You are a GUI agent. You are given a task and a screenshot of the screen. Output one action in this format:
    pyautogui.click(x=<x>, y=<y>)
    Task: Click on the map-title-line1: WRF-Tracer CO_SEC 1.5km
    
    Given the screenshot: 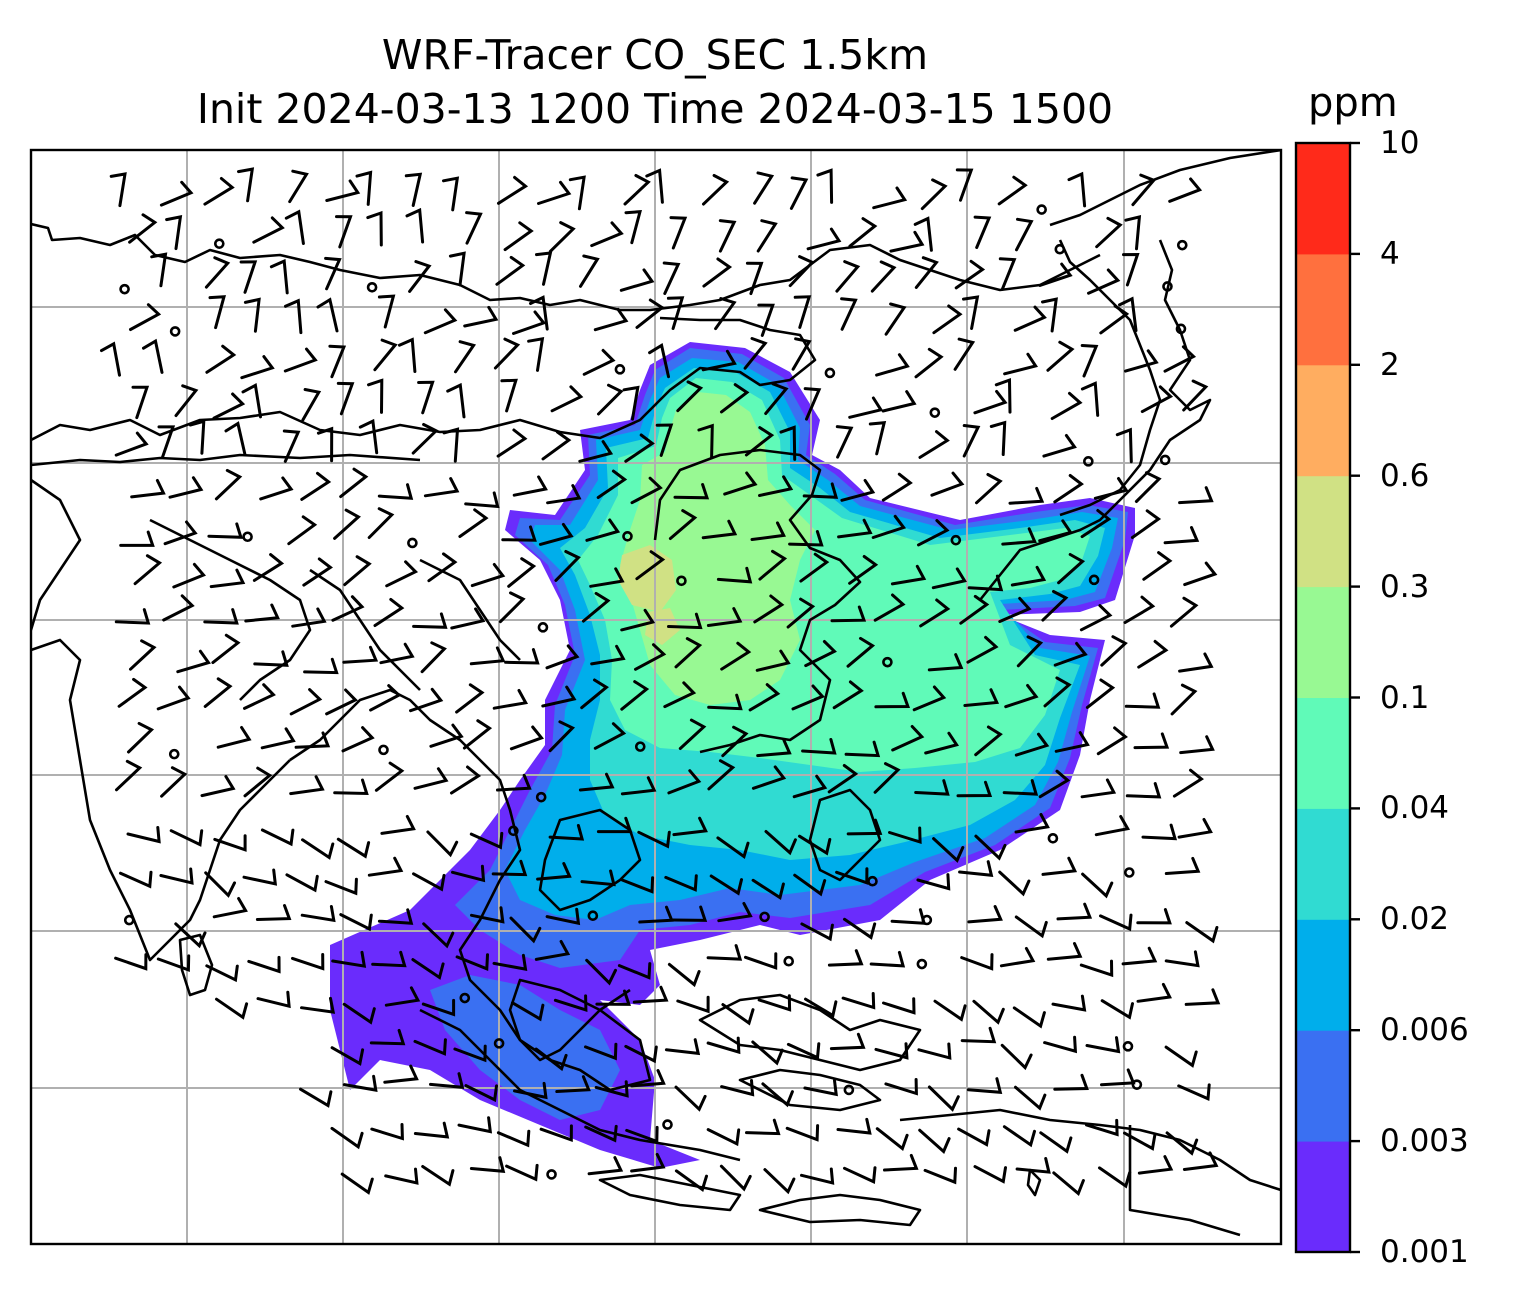 What is the action you would take?
    pyautogui.click(x=655, y=55)
    